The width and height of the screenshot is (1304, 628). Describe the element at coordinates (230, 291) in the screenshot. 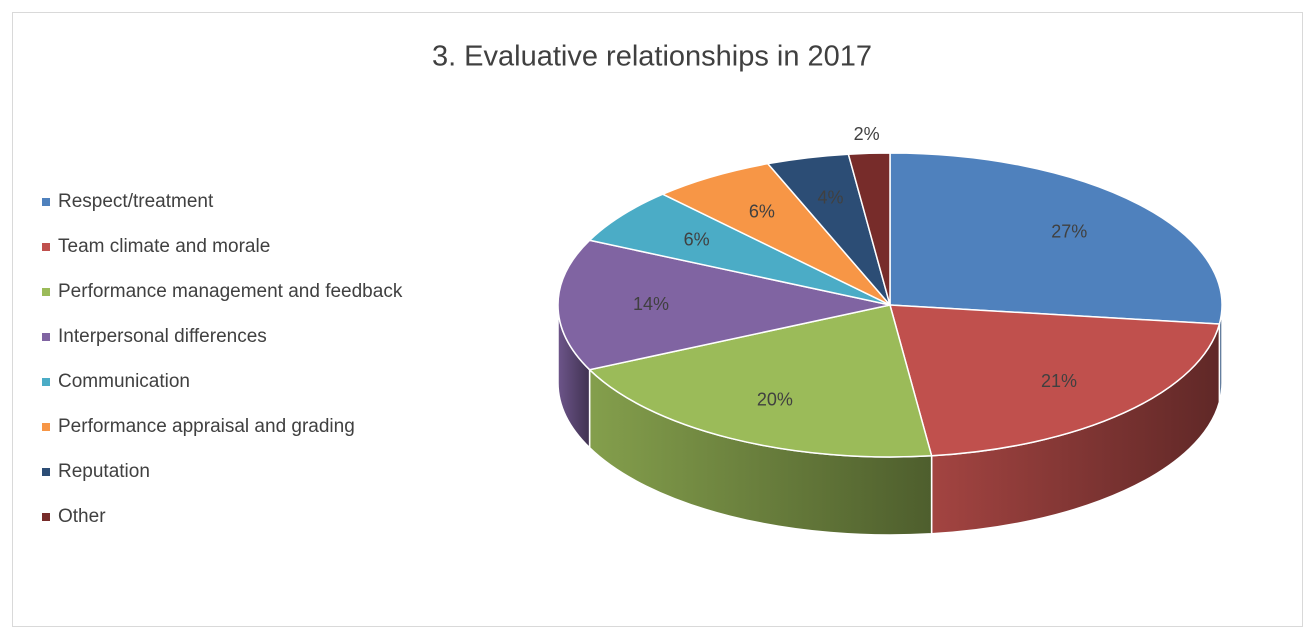

I see `legend-label: Performance management and feedback` at that location.